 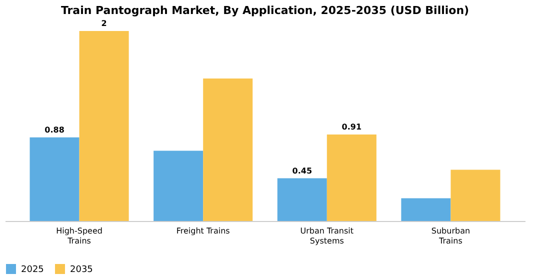 I want to click on legend-label: 2035, so click(x=81, y=270).